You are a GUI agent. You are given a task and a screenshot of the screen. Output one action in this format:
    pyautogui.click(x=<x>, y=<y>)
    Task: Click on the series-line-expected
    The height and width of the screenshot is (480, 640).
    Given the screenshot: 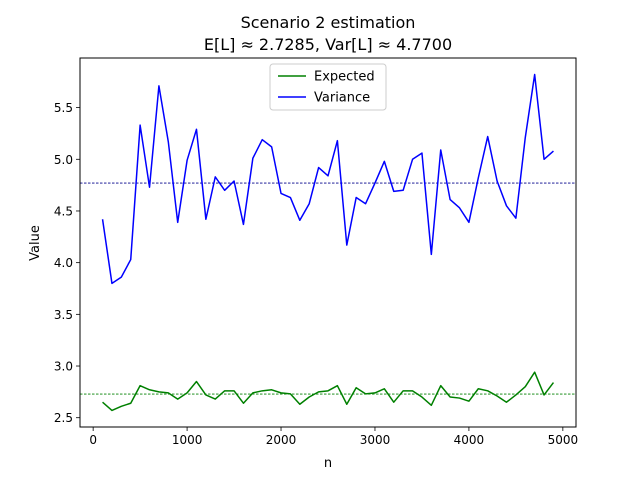 What is the action you would take?
    pyautogui.click(x=328, y=391)
    